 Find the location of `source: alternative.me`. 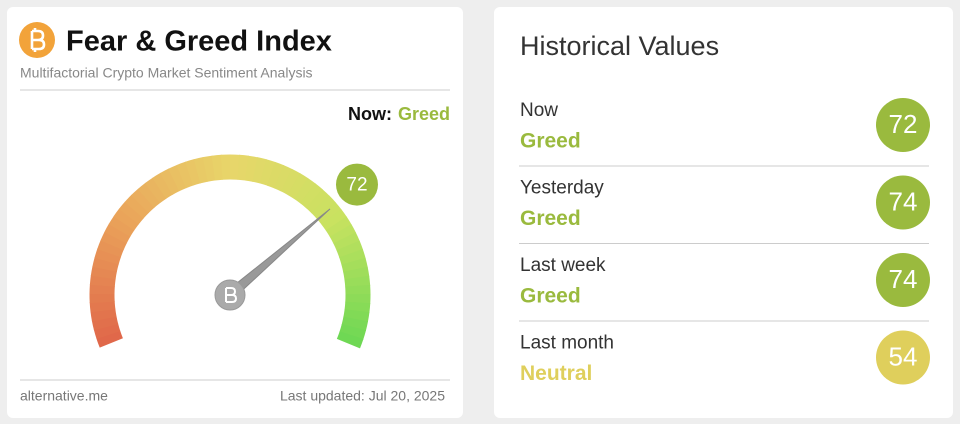

source: alternative.me is located at coordinates (64, 396).